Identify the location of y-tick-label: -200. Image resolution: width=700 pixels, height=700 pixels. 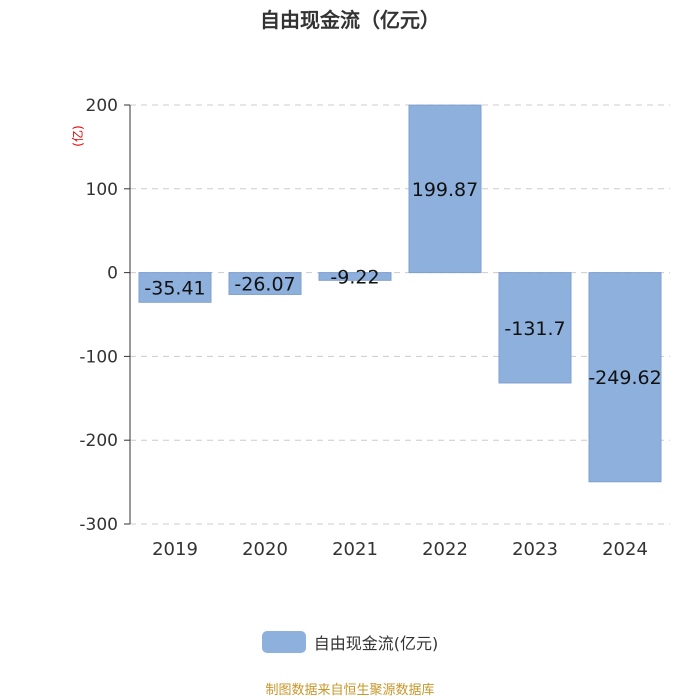
(98, 441).